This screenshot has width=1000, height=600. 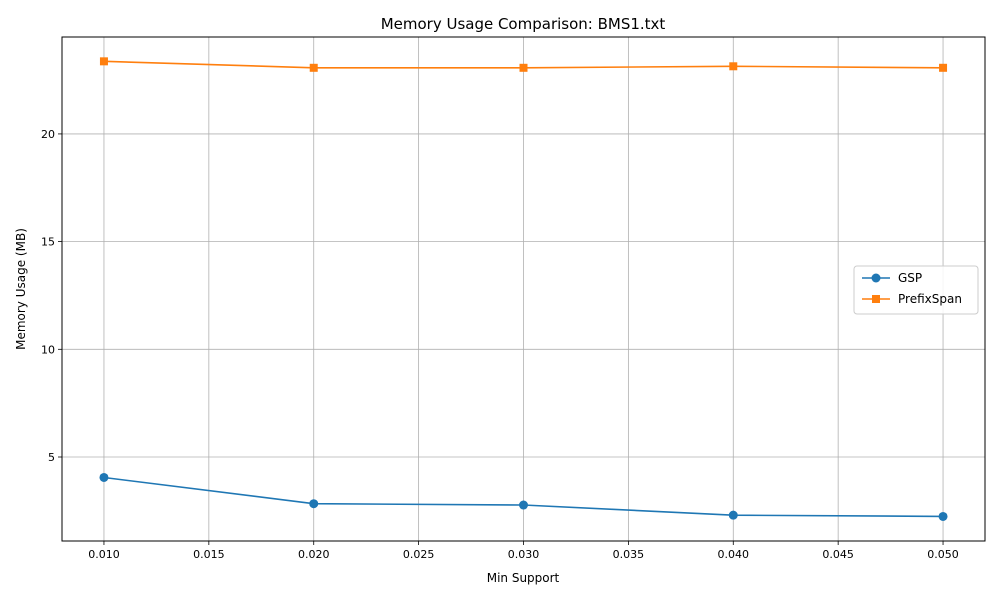 I want to click on legend: GSP PrefixSpan, so click(x=916, y=290).